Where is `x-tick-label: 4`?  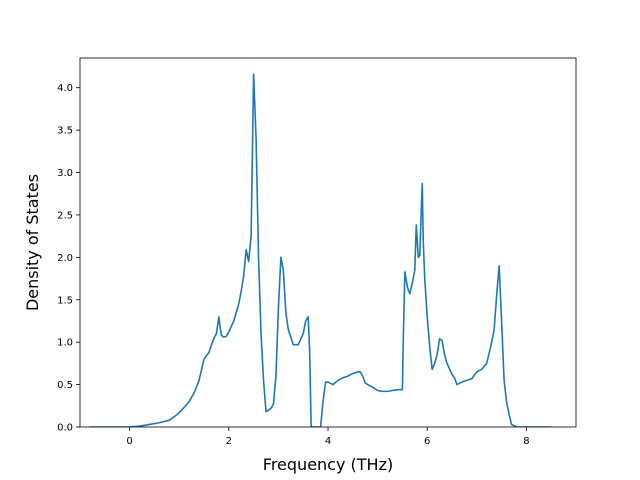 x-tick-label: 4 is located at coordinates (328, 441).